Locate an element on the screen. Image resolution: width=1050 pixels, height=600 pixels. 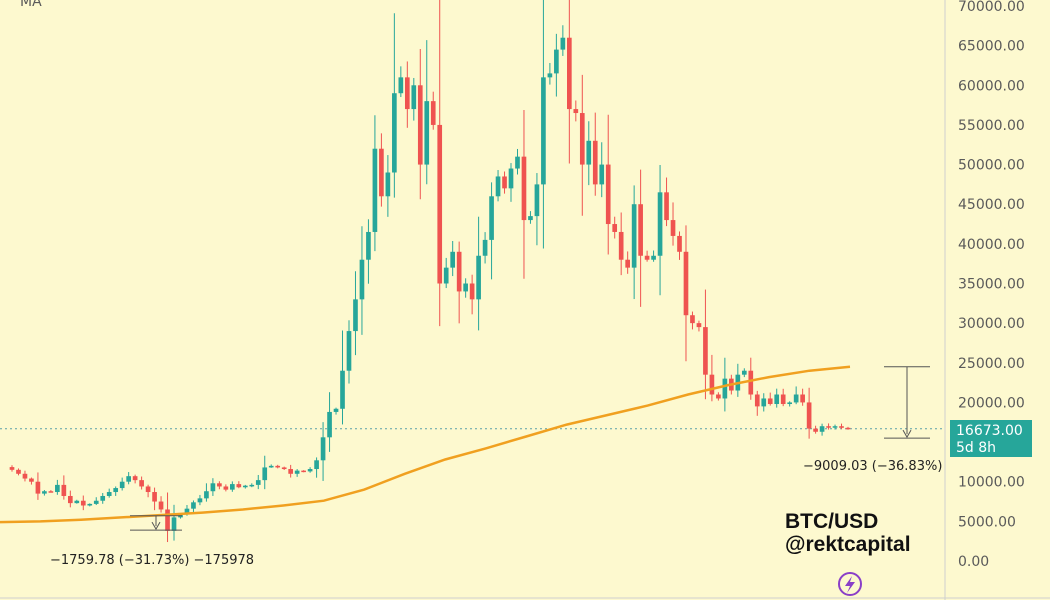
y-tick-label: 5000.00 is located at coordinates (987, 522).